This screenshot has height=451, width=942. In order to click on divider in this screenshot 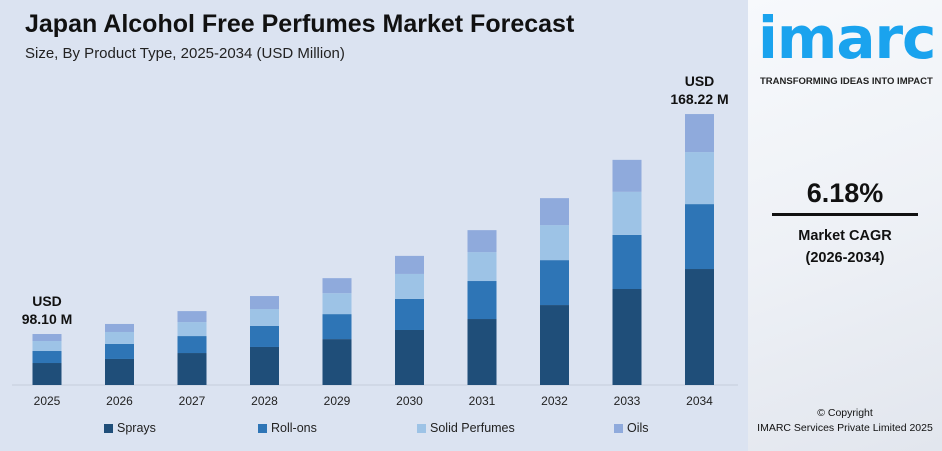, I will do `click(845, 214)`.